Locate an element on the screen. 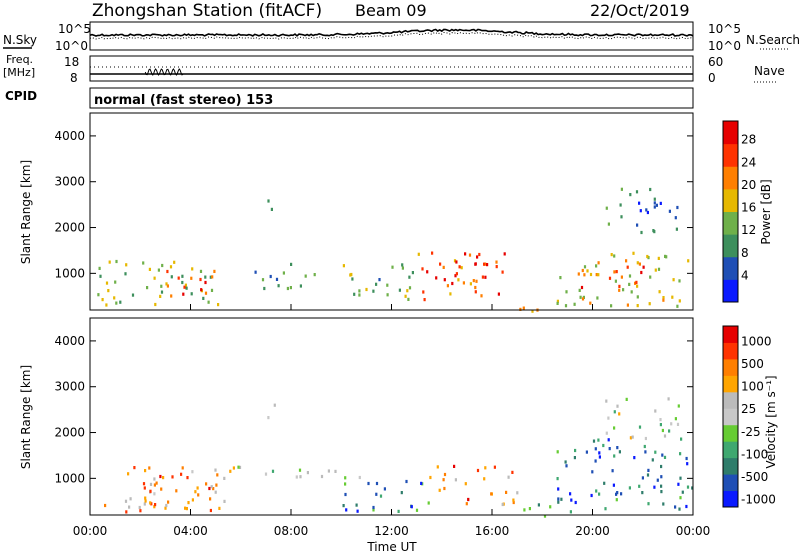 The height and width of the screenshot is (554, 800). noise-right-bottom-tick: 10^0 is located at coordinates (724, 46).